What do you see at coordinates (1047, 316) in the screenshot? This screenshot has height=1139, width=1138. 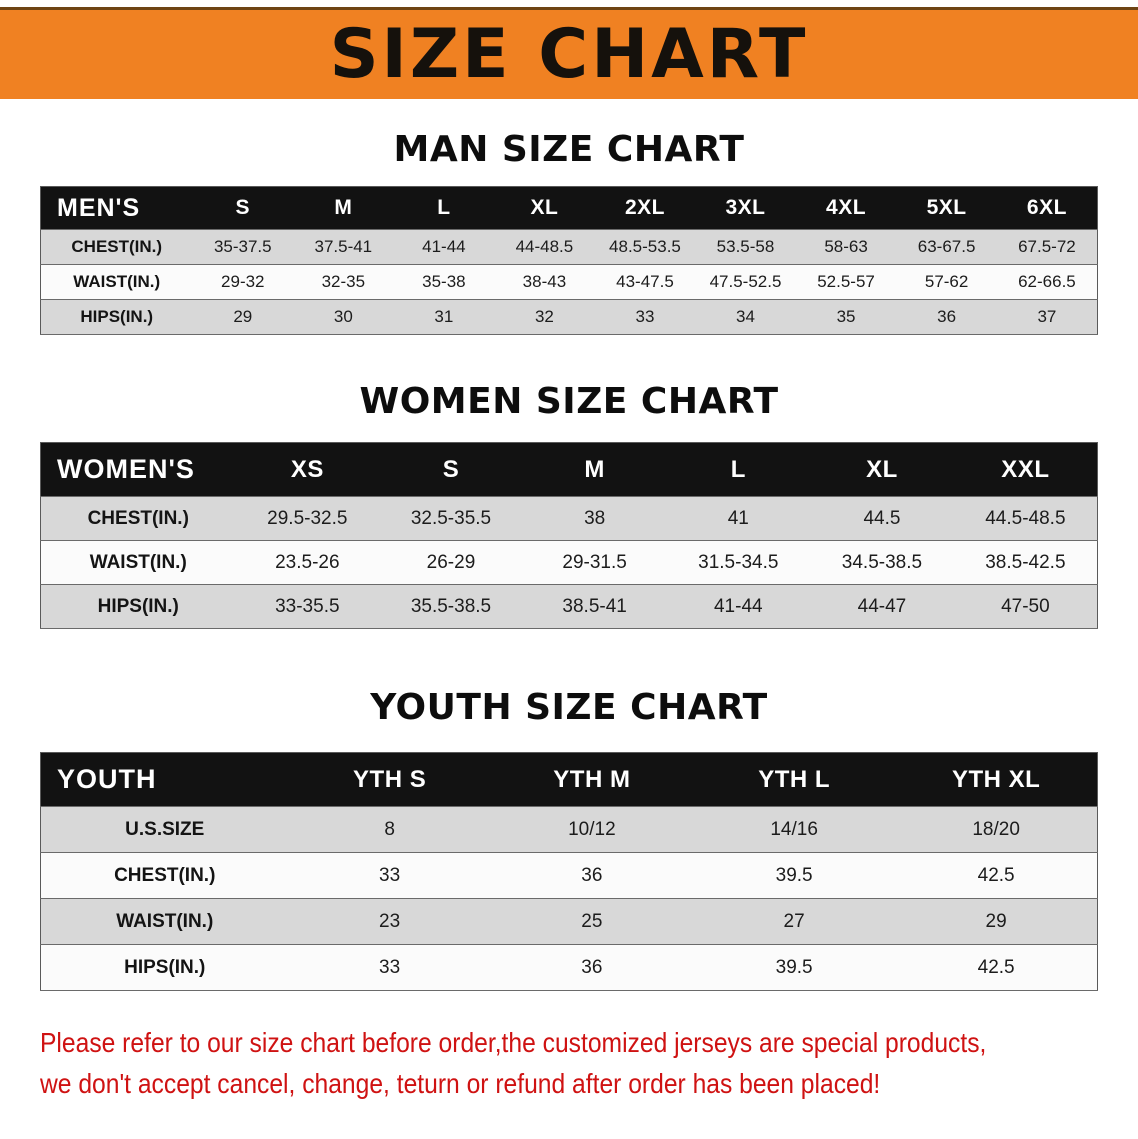 I see `measurement-cell: 37` at bounding box center [1047, 316].